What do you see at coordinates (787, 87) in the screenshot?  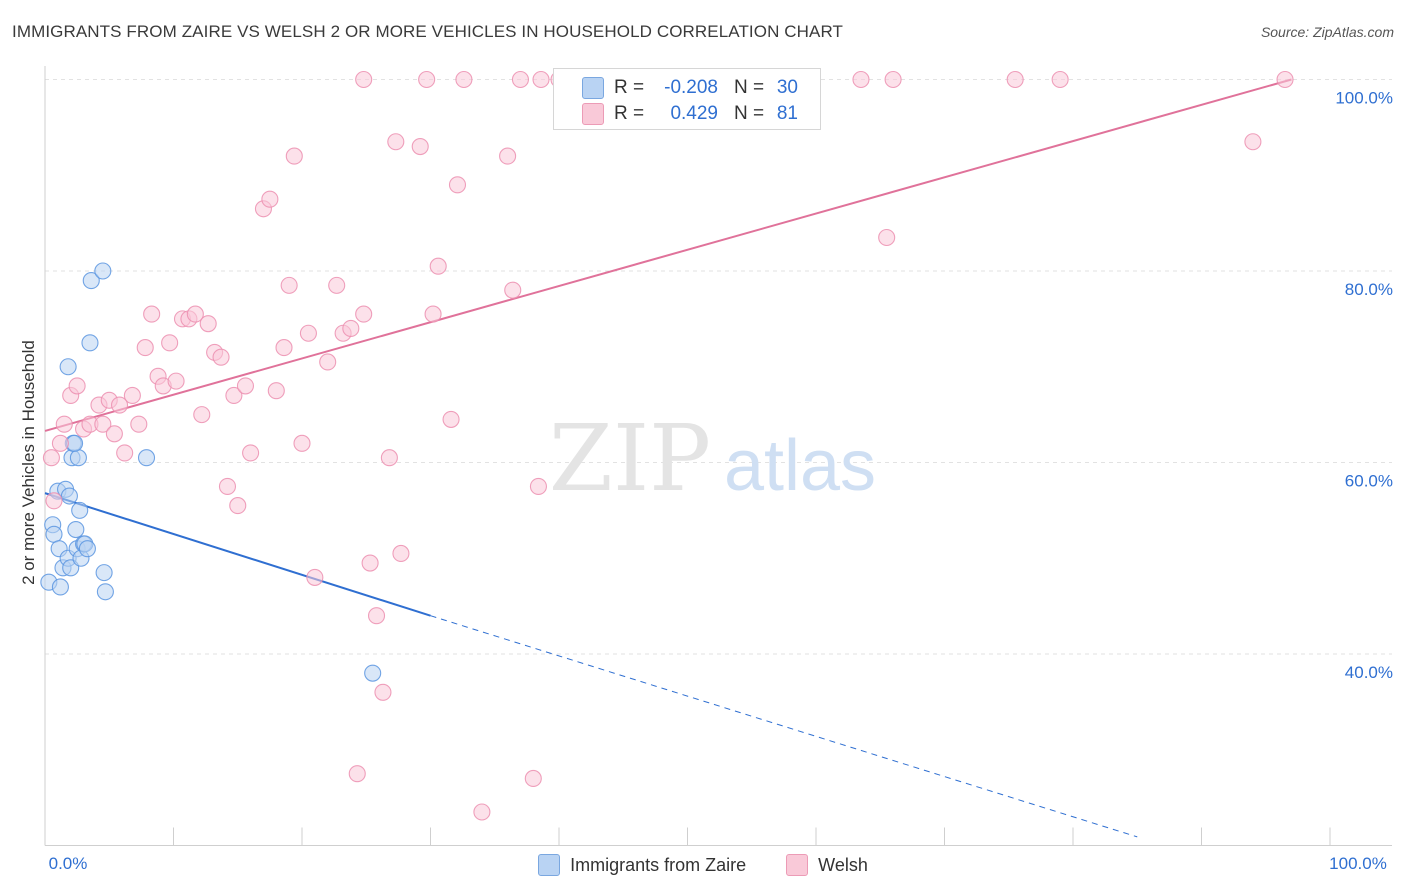 I see `n-value: 30` at bounding box center [787, 87].